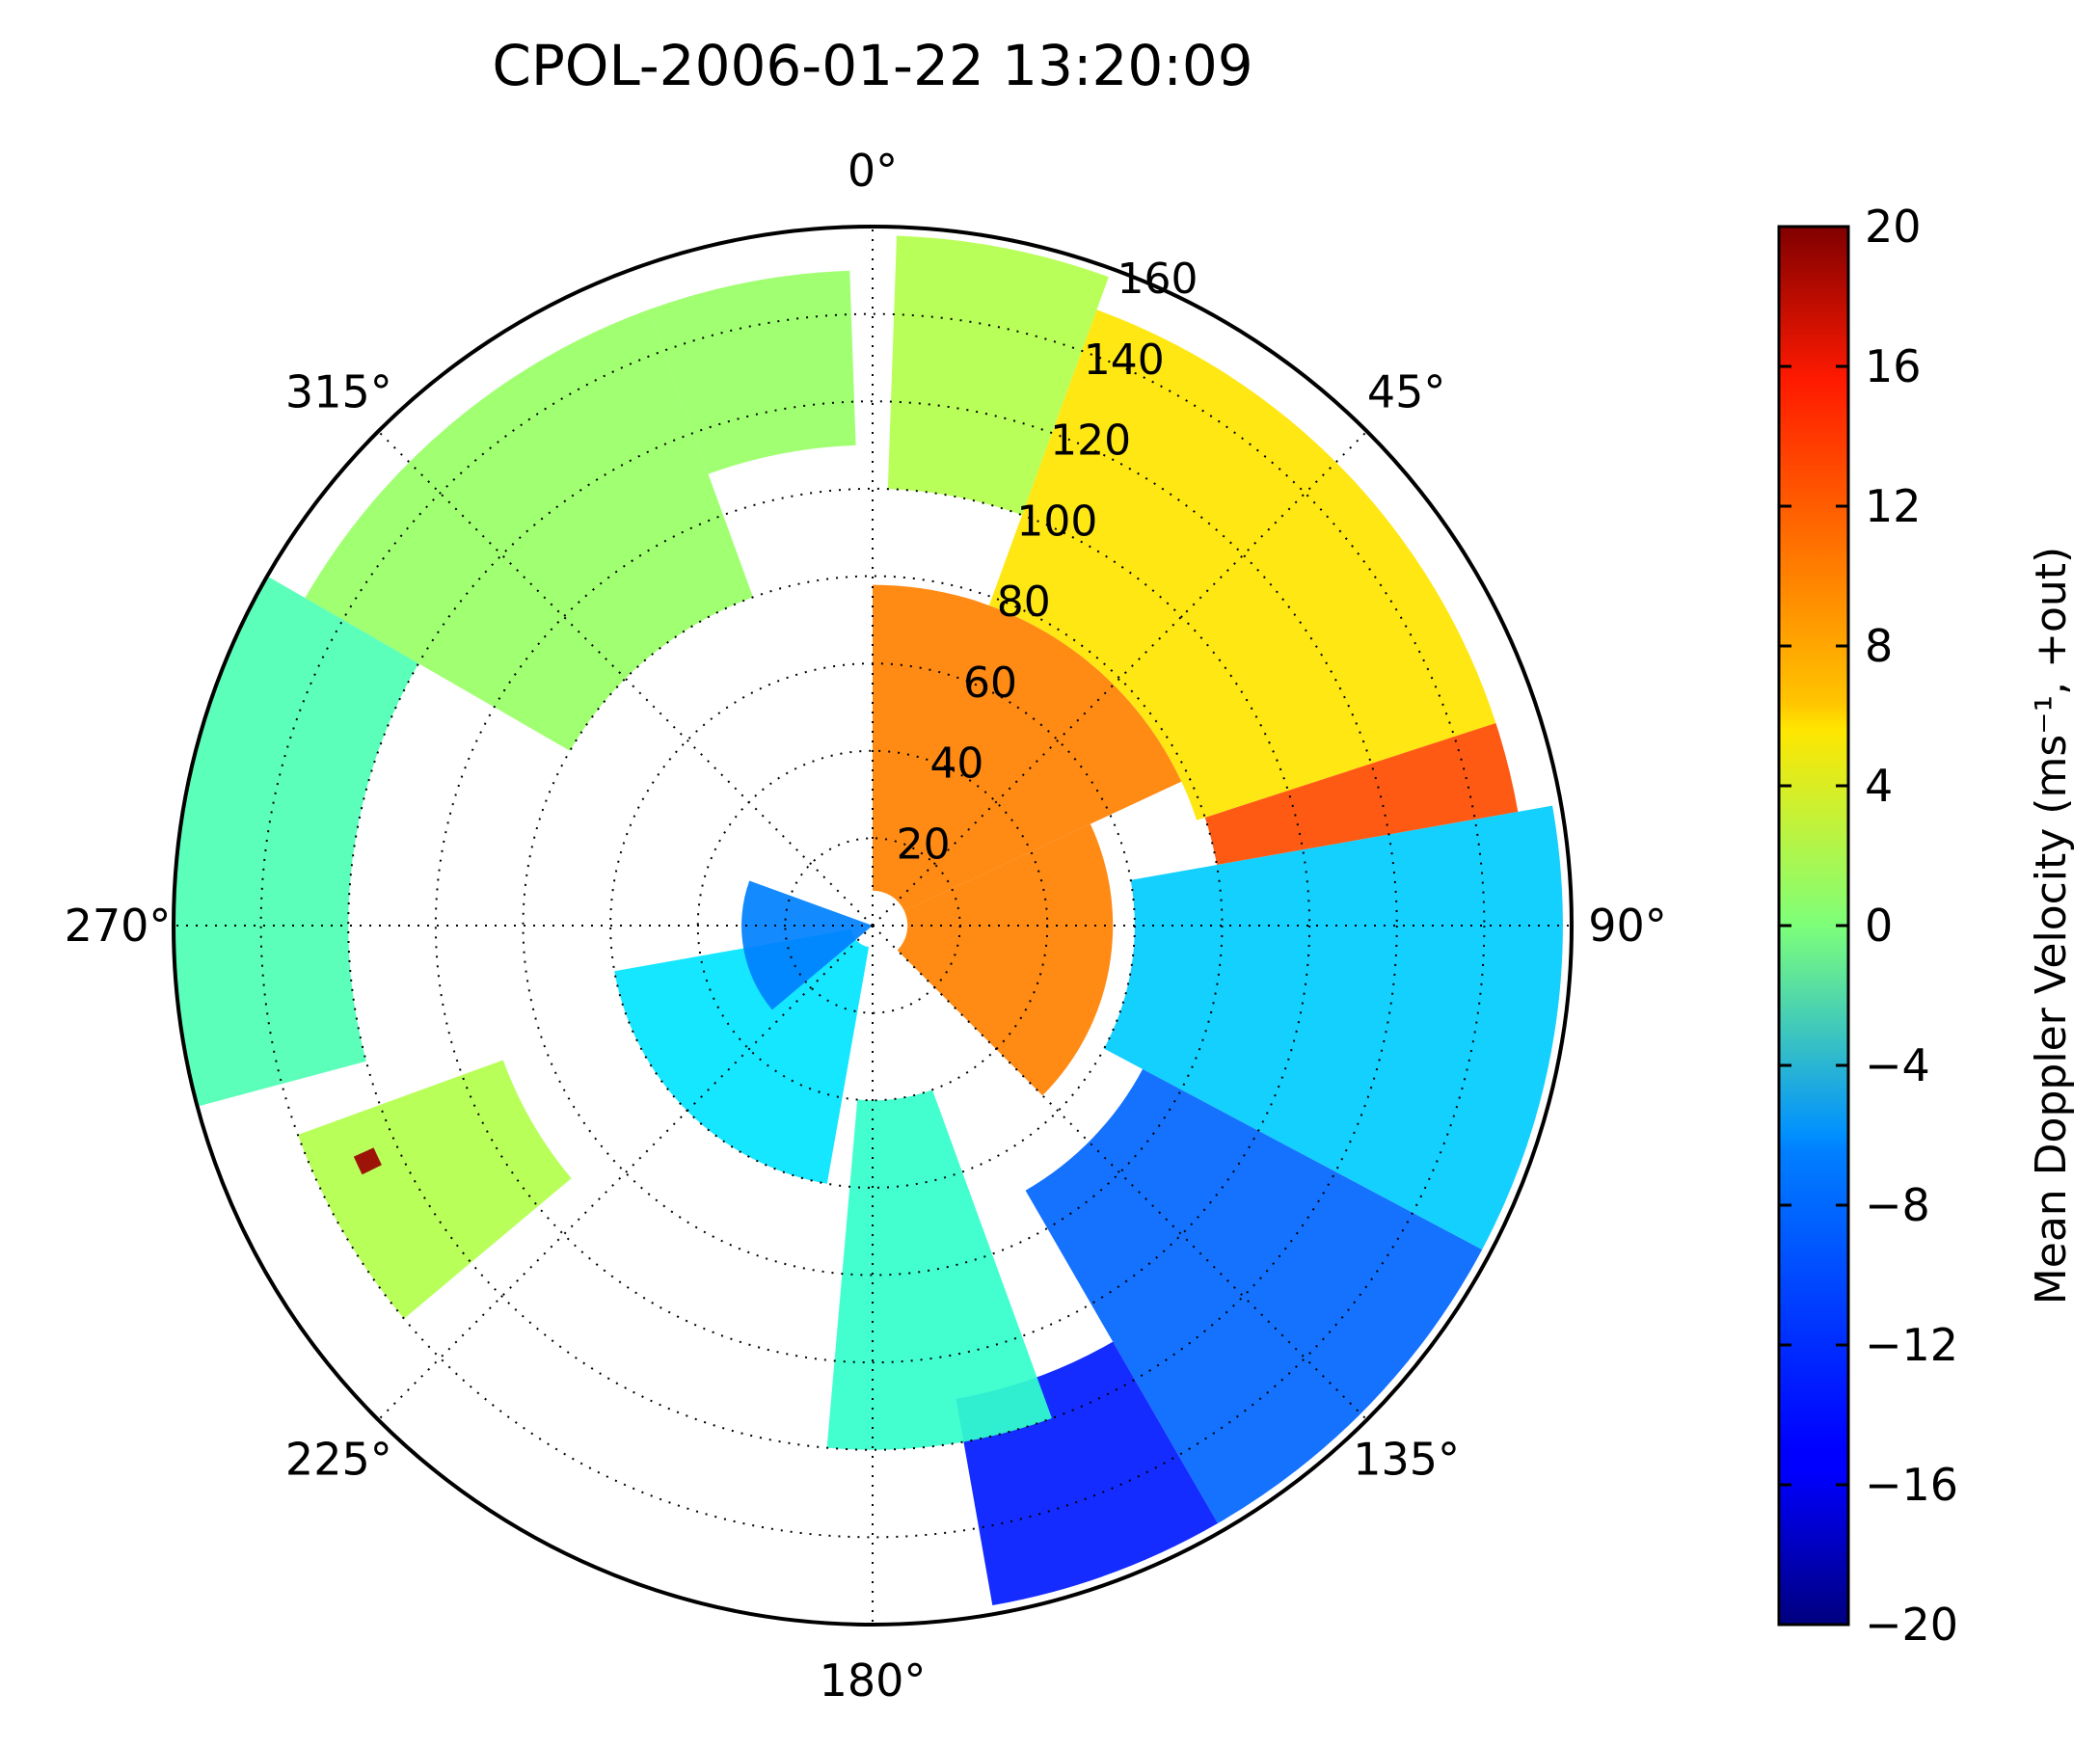 Image resolution: width=2100 pixels, height=1748 pixels. What do you see at coordinates (956, 764) in the screenshot?
I see `range-label-40: 40` at bounding box center [956, 764].